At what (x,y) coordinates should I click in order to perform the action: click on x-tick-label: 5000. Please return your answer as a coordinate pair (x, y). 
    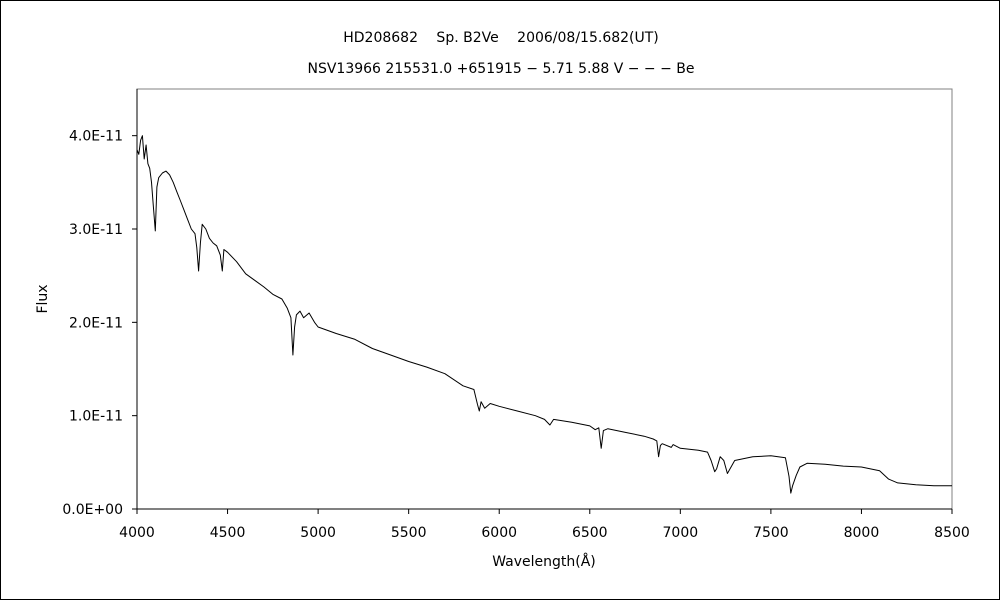
    Looking at the image, I should click on (318, 533).